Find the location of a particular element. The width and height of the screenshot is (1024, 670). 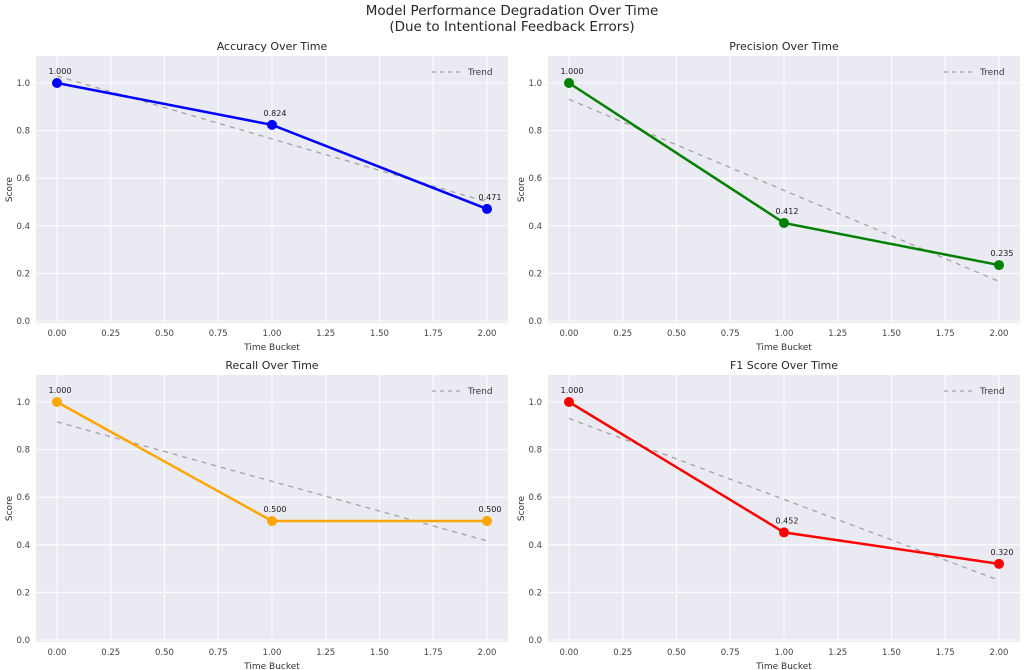

point-label: 0.824 is located at coordinates (275, 113).